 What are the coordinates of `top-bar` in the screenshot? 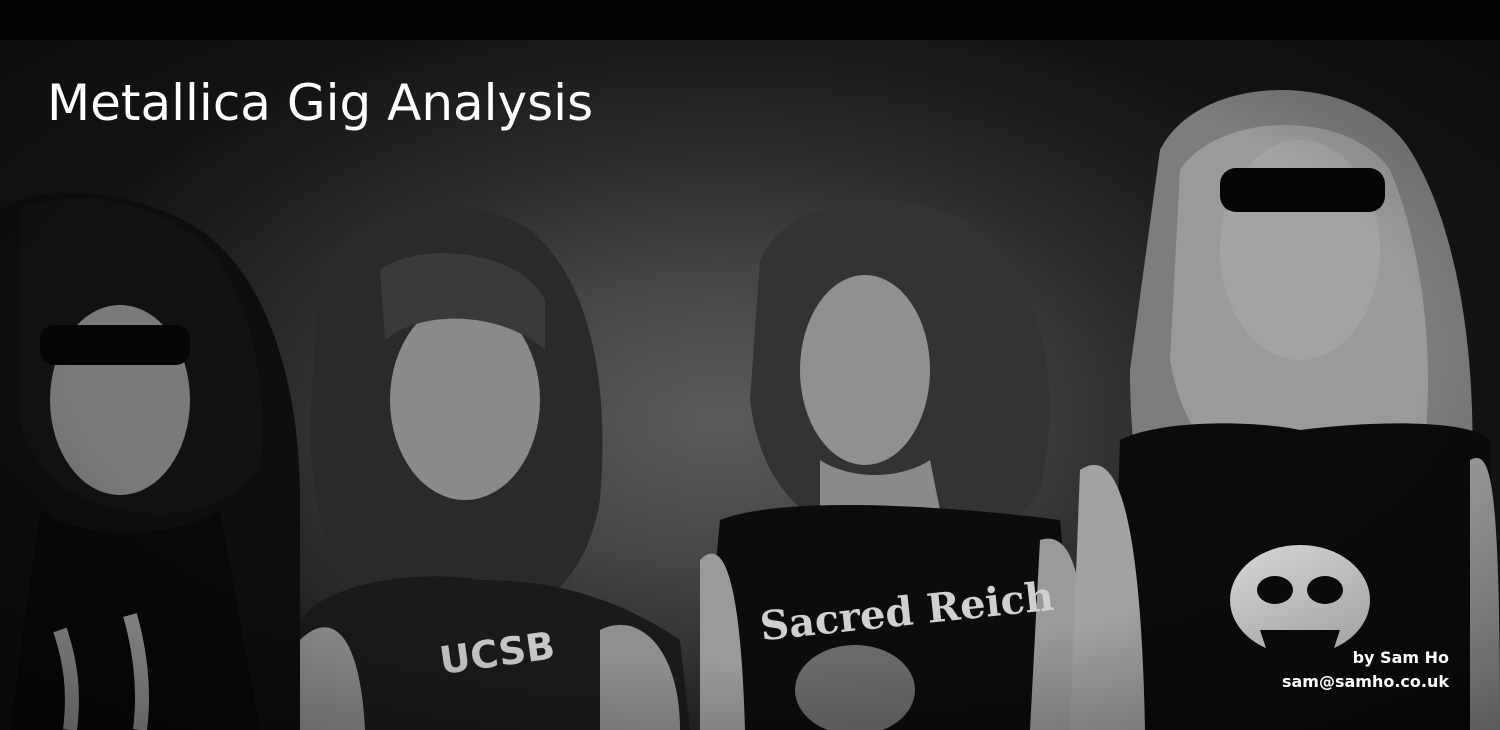 It's located at (750, 20).